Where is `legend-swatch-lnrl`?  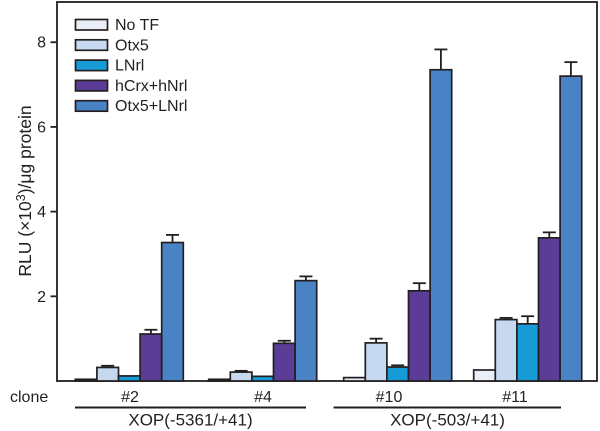
legend-swatch-lnrl is located at coordinates (91, 65).